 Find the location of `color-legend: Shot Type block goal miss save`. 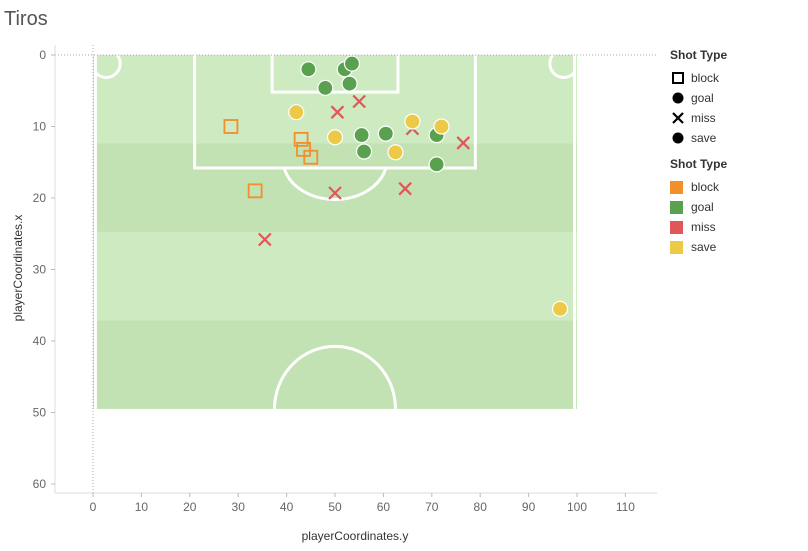

color-legend: Shot Type block goal miss save is located at coordinates (698, 207).